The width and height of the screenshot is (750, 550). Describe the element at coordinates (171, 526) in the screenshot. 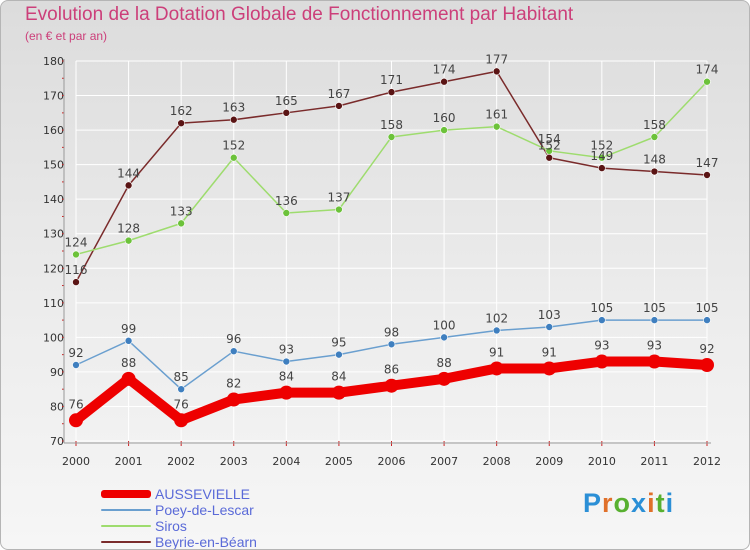

I see `legend-label: Siros` at that location.